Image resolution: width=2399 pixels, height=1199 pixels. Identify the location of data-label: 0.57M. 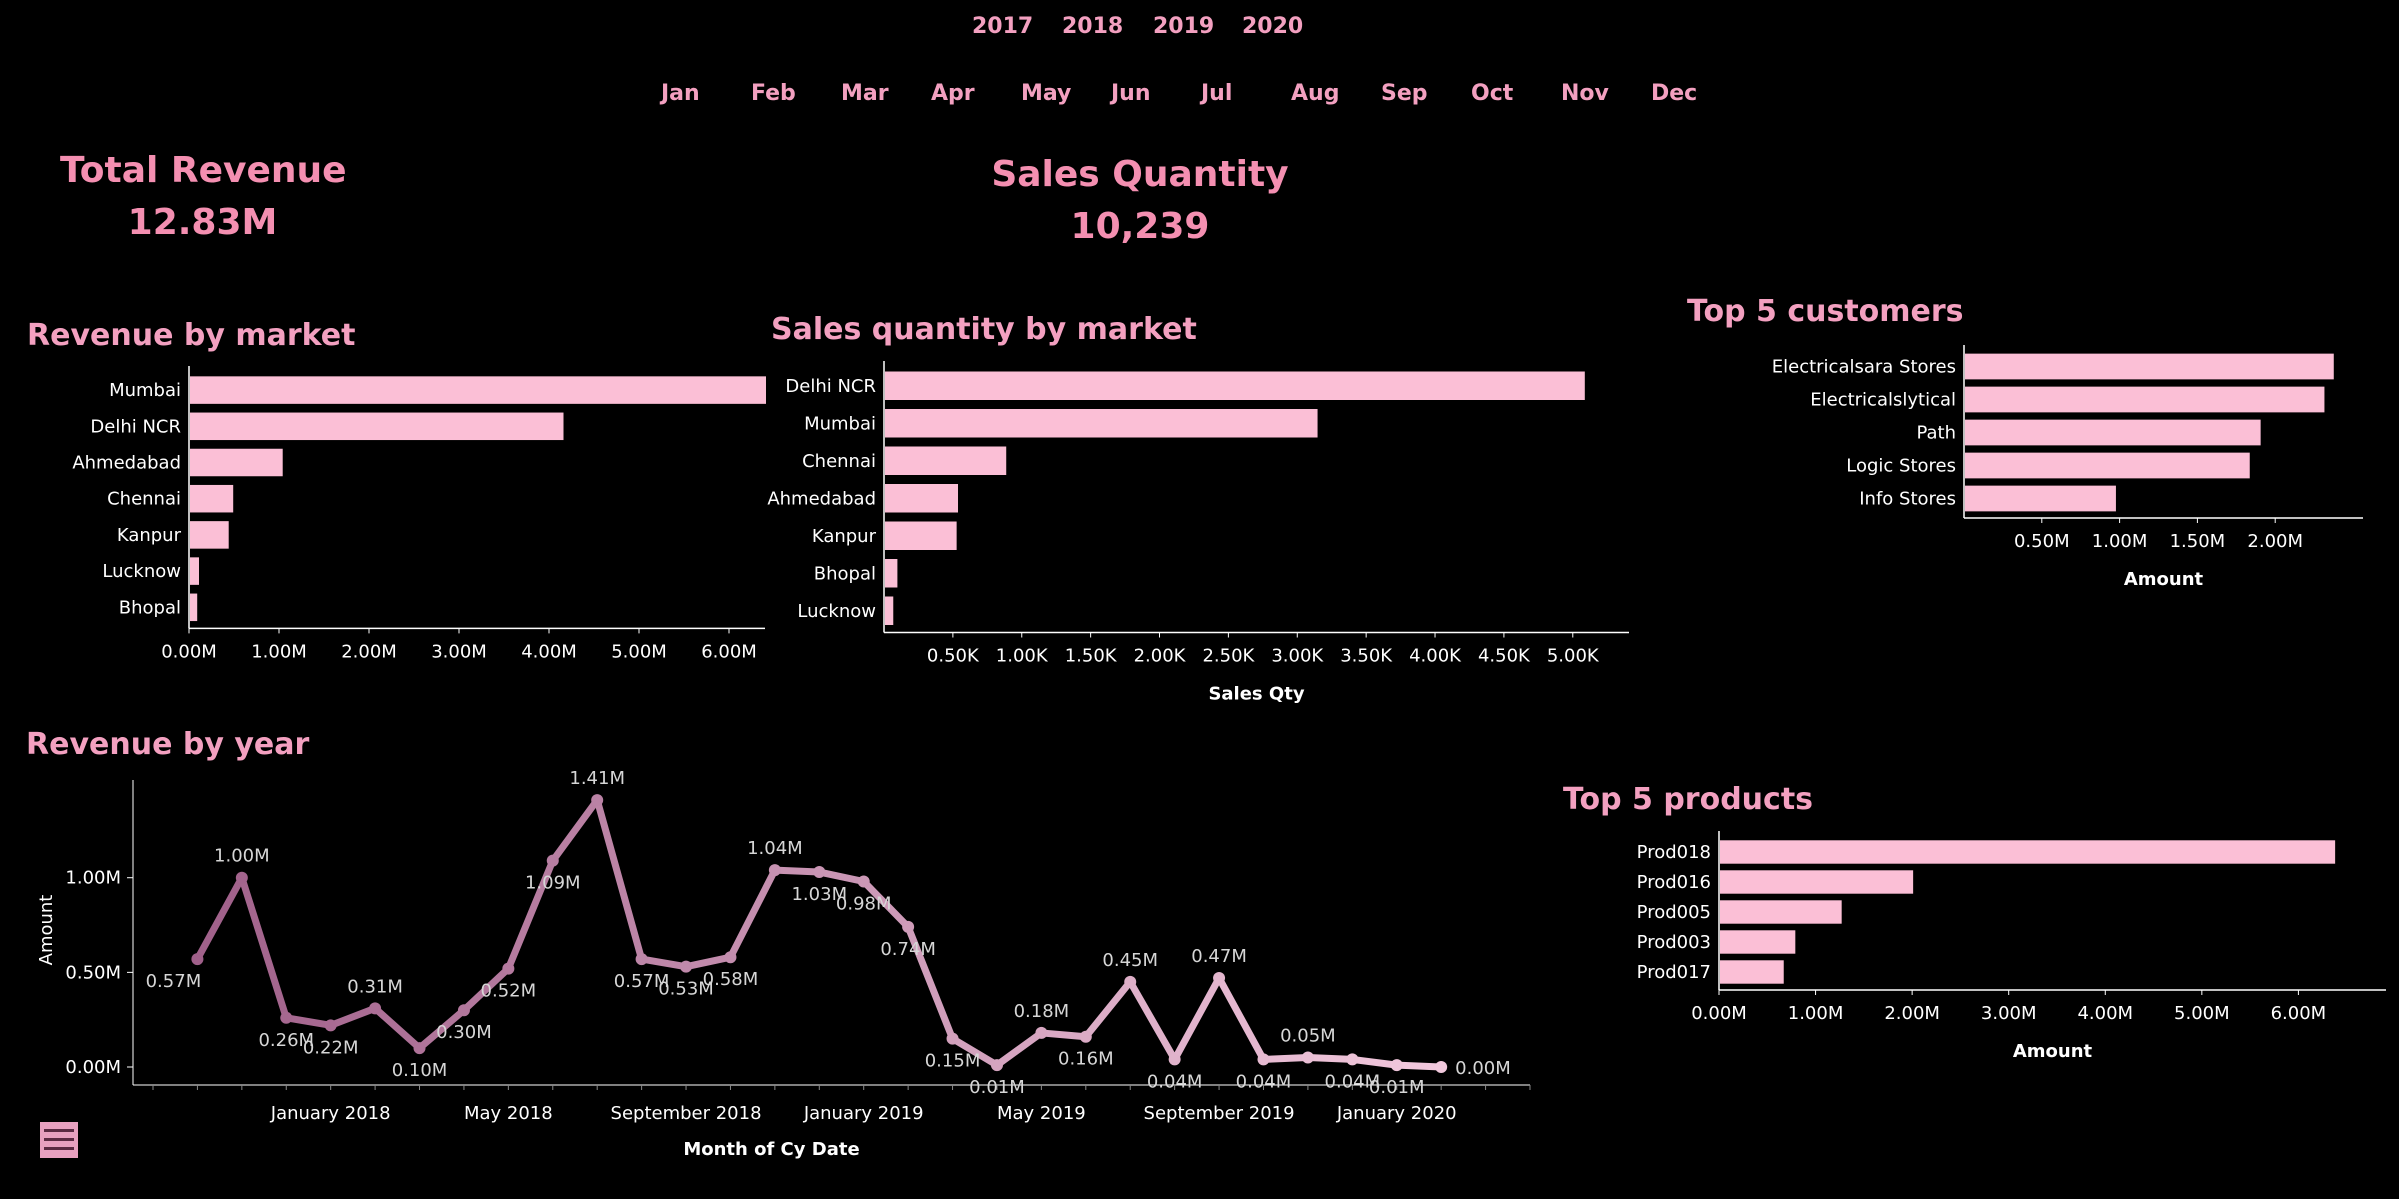
(642, 981).